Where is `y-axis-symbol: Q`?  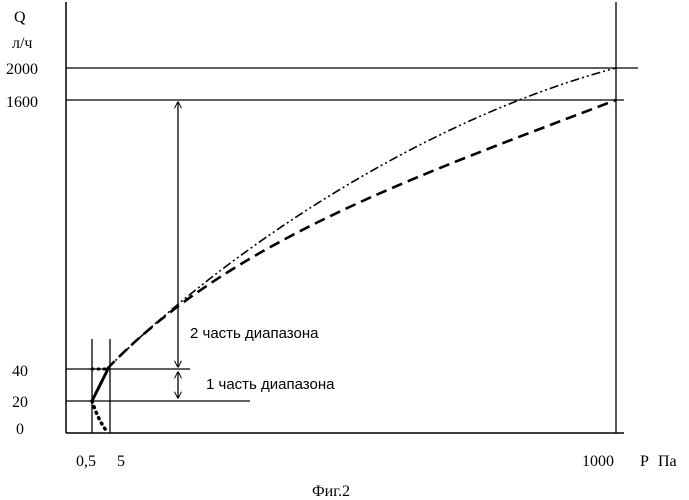
y-axis-symbol: Q is located at coordinates (20, 17).